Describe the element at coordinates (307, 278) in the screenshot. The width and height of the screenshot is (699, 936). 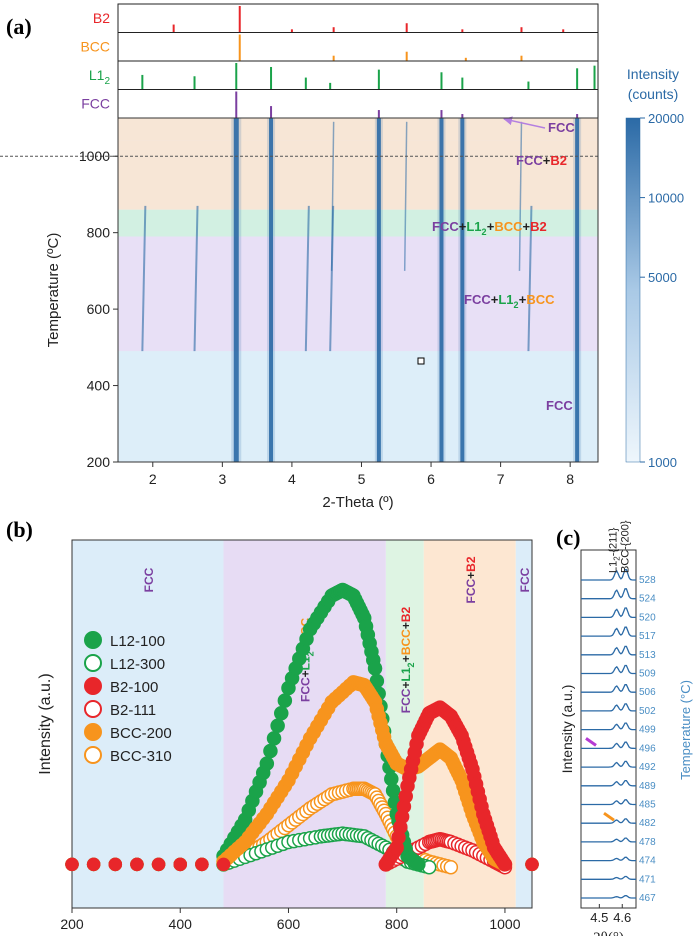
I see `l12-superlattice-line` at that location.